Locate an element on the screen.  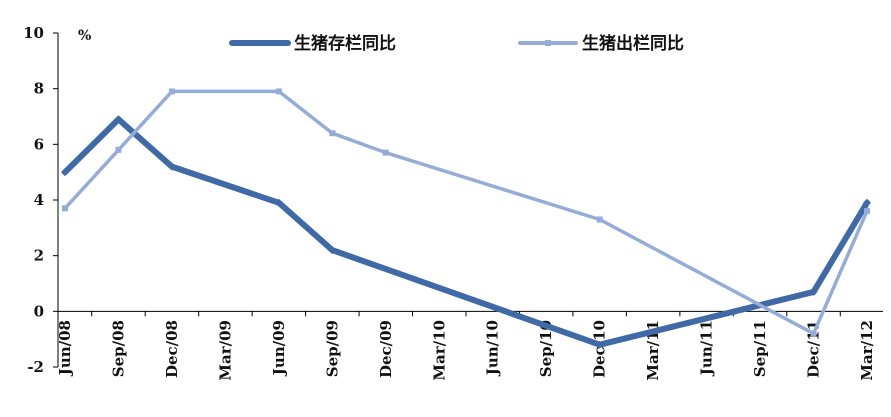
y-tick-label: 4 is located at coordinates (39, 200).